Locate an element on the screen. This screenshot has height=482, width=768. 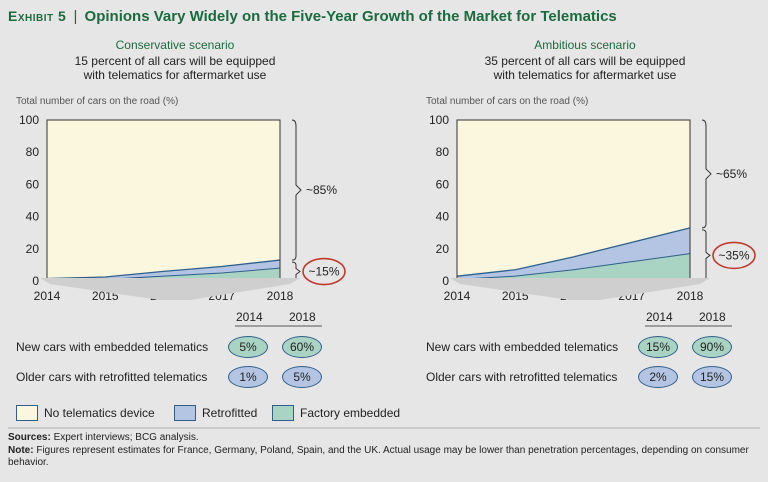
scenario-description-line: 35 percent of all cars will be equipped is located at coordinates (585, 61).